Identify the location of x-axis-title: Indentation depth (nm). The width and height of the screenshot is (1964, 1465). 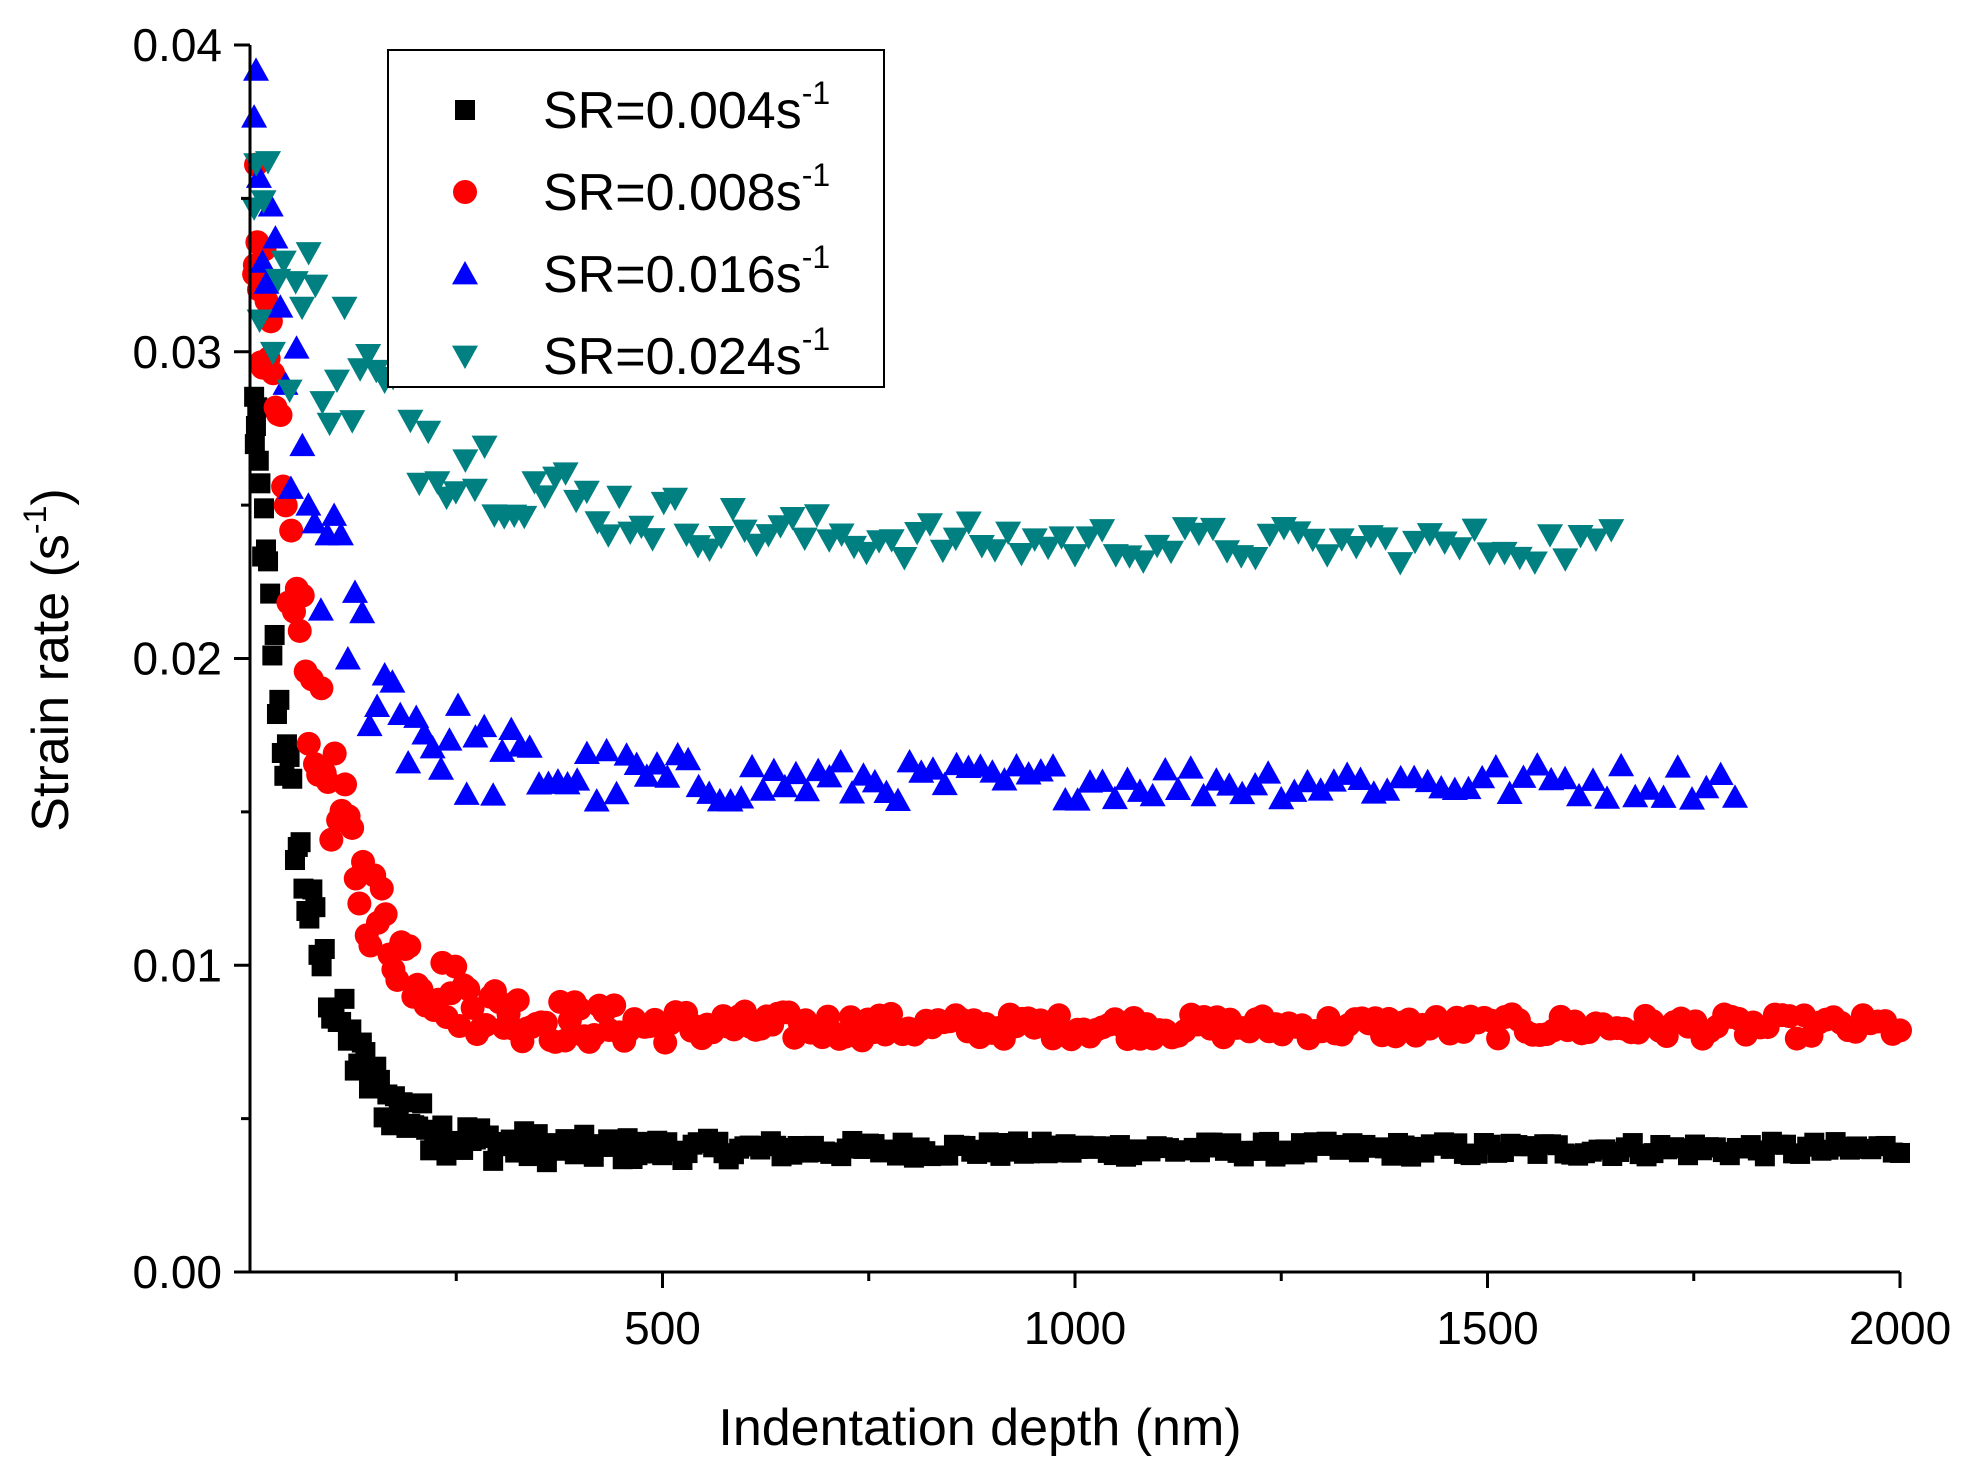
(979, 1428).